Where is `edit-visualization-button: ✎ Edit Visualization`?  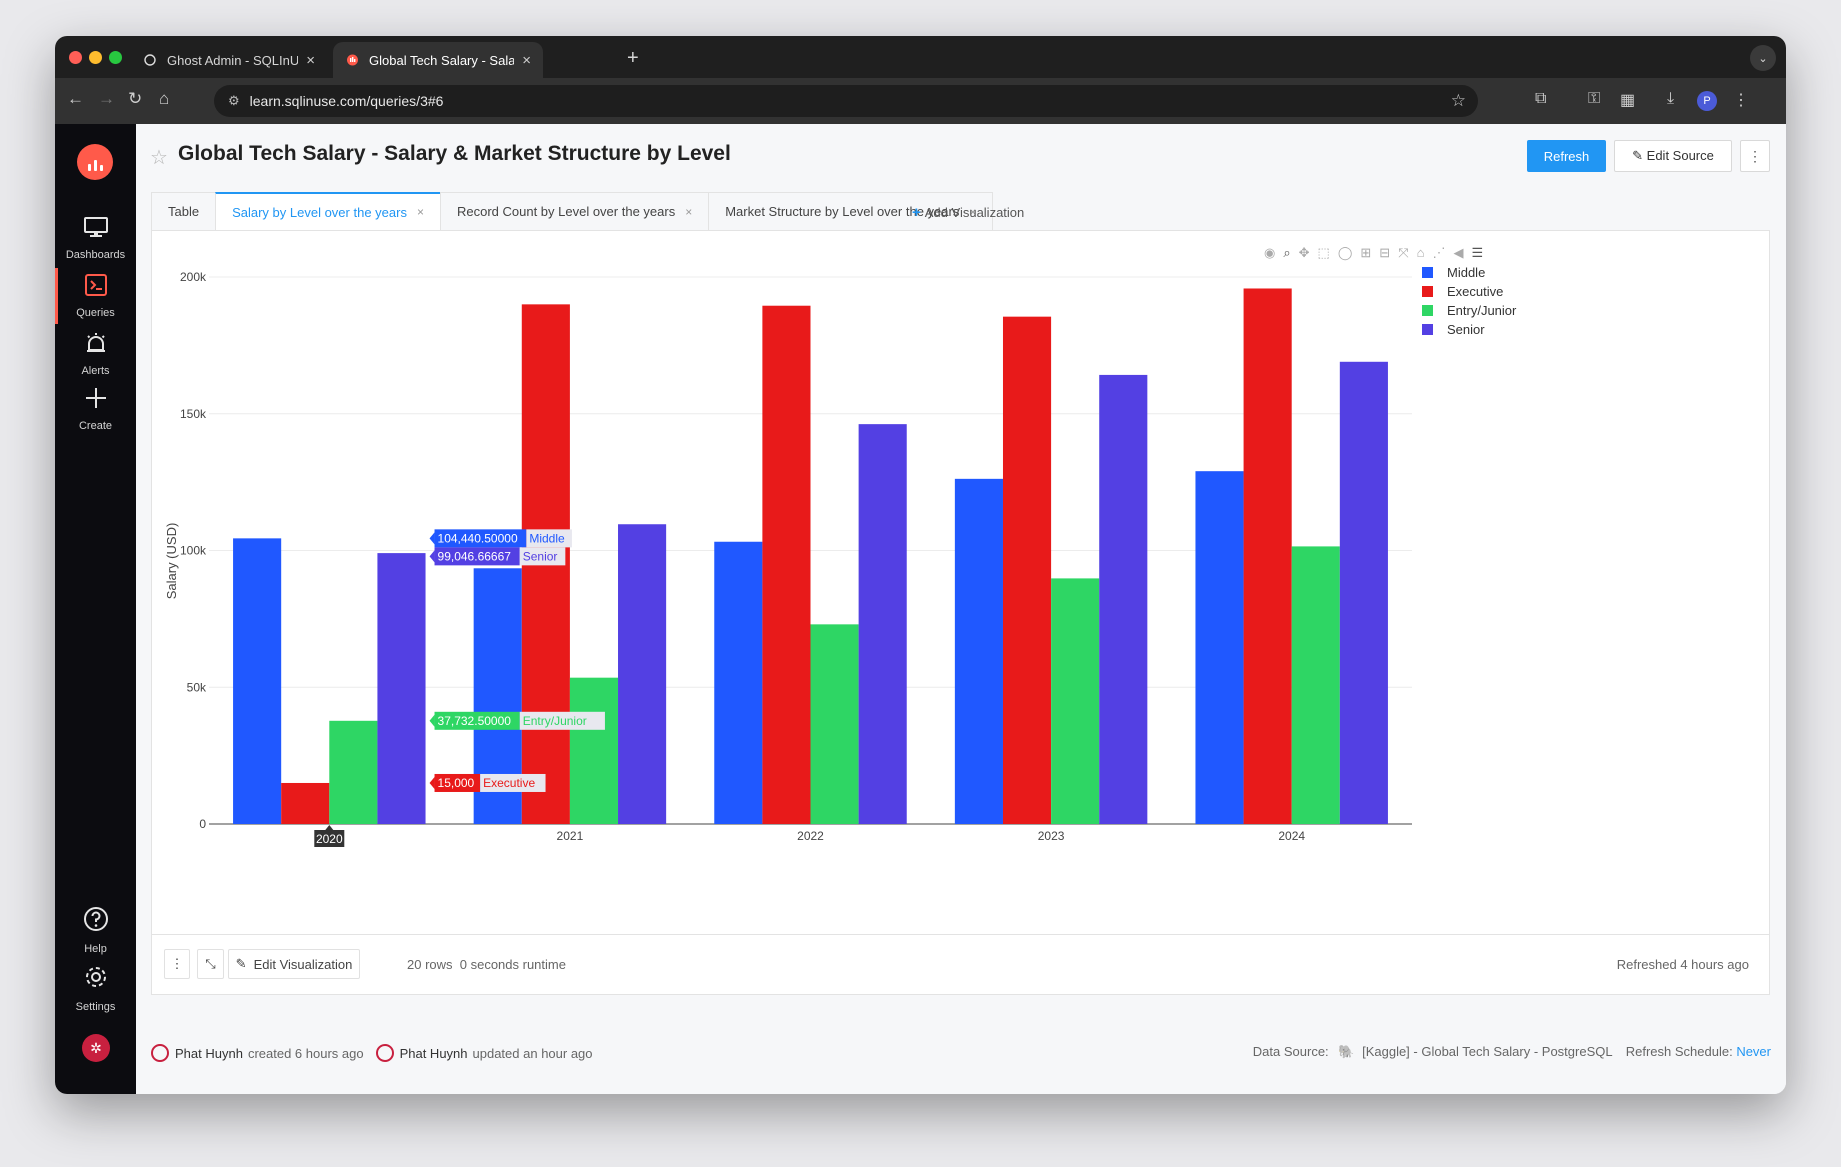 edit-visualization-button: ✎ Edit Visualization is located at coordinates (294, 964).